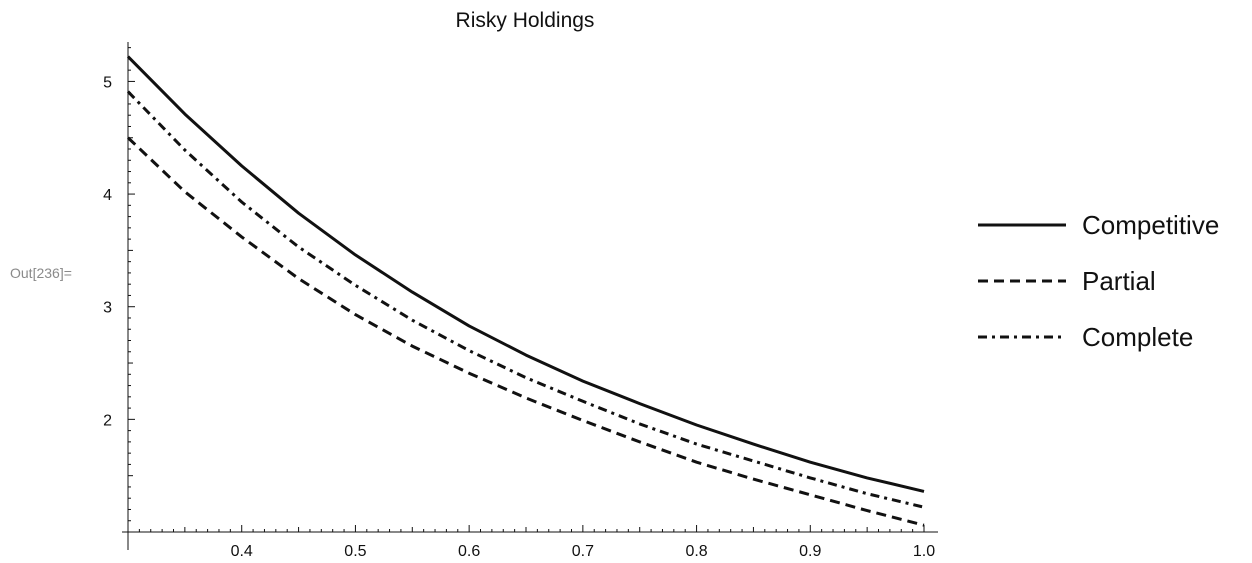  I want to click on y-tick-label: 5, so click(107, 82).